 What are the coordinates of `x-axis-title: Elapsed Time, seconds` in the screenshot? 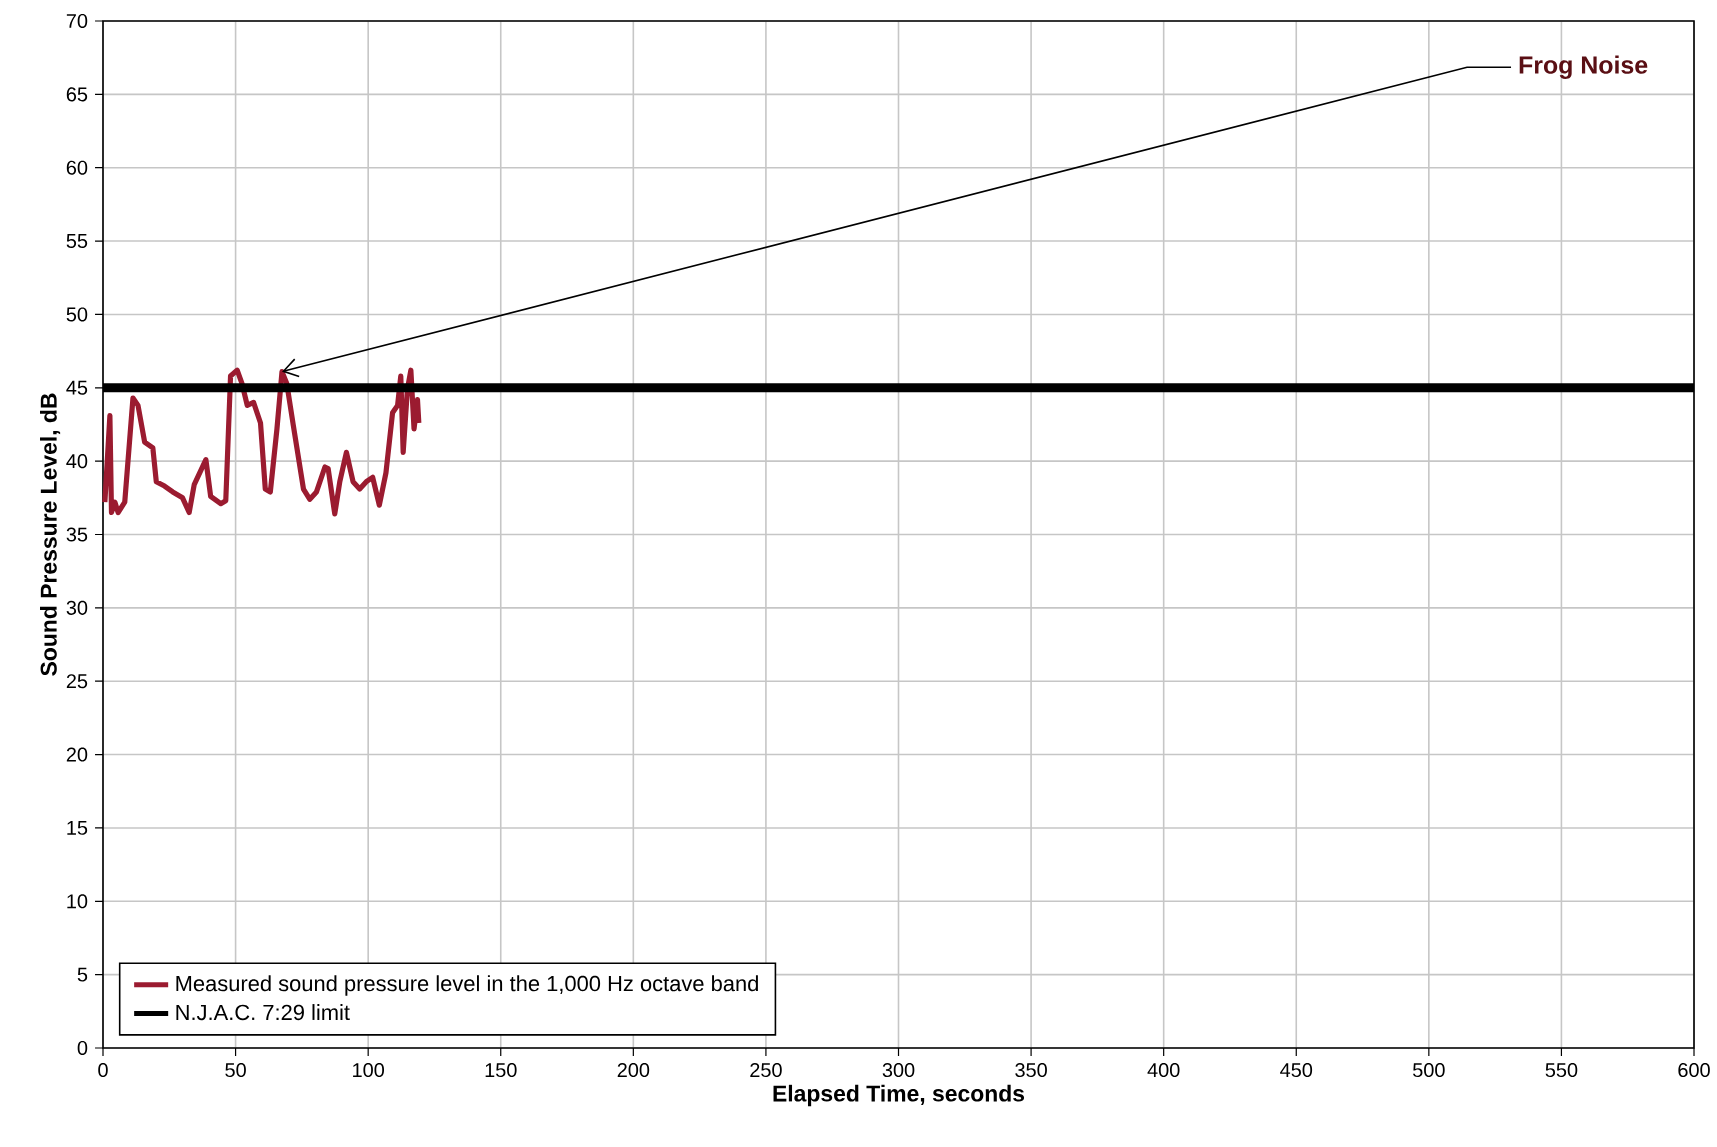 It's located at (899, 1095).